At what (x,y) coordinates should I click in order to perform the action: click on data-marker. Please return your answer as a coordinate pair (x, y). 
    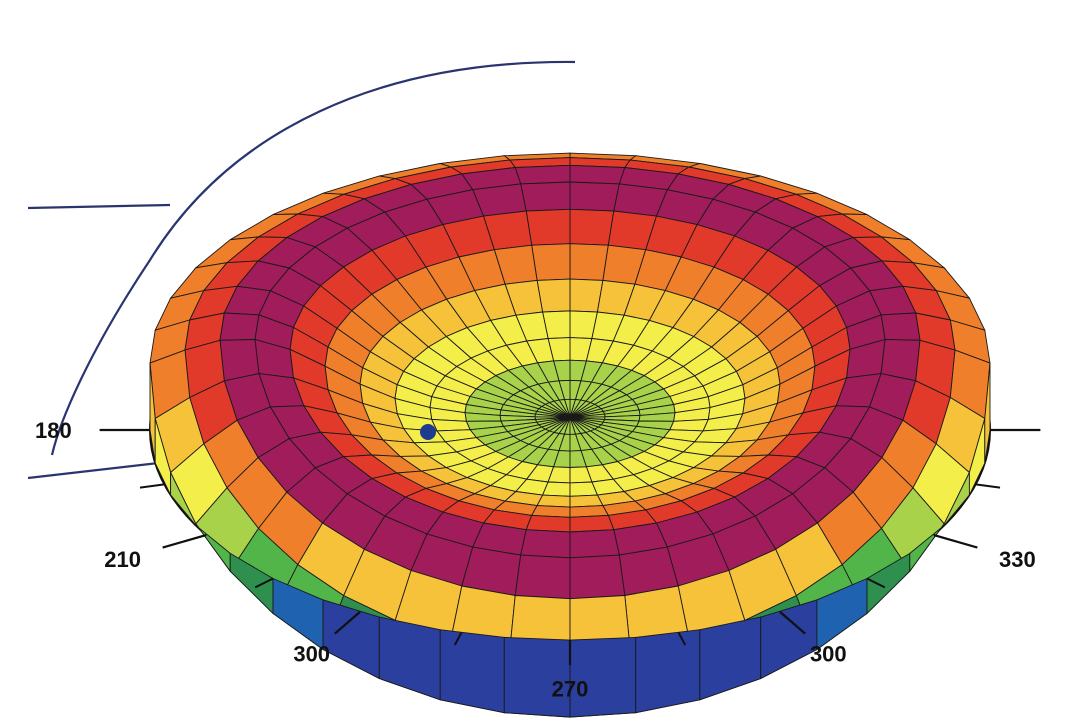
    Looking at the image, I should click on (428, 432).